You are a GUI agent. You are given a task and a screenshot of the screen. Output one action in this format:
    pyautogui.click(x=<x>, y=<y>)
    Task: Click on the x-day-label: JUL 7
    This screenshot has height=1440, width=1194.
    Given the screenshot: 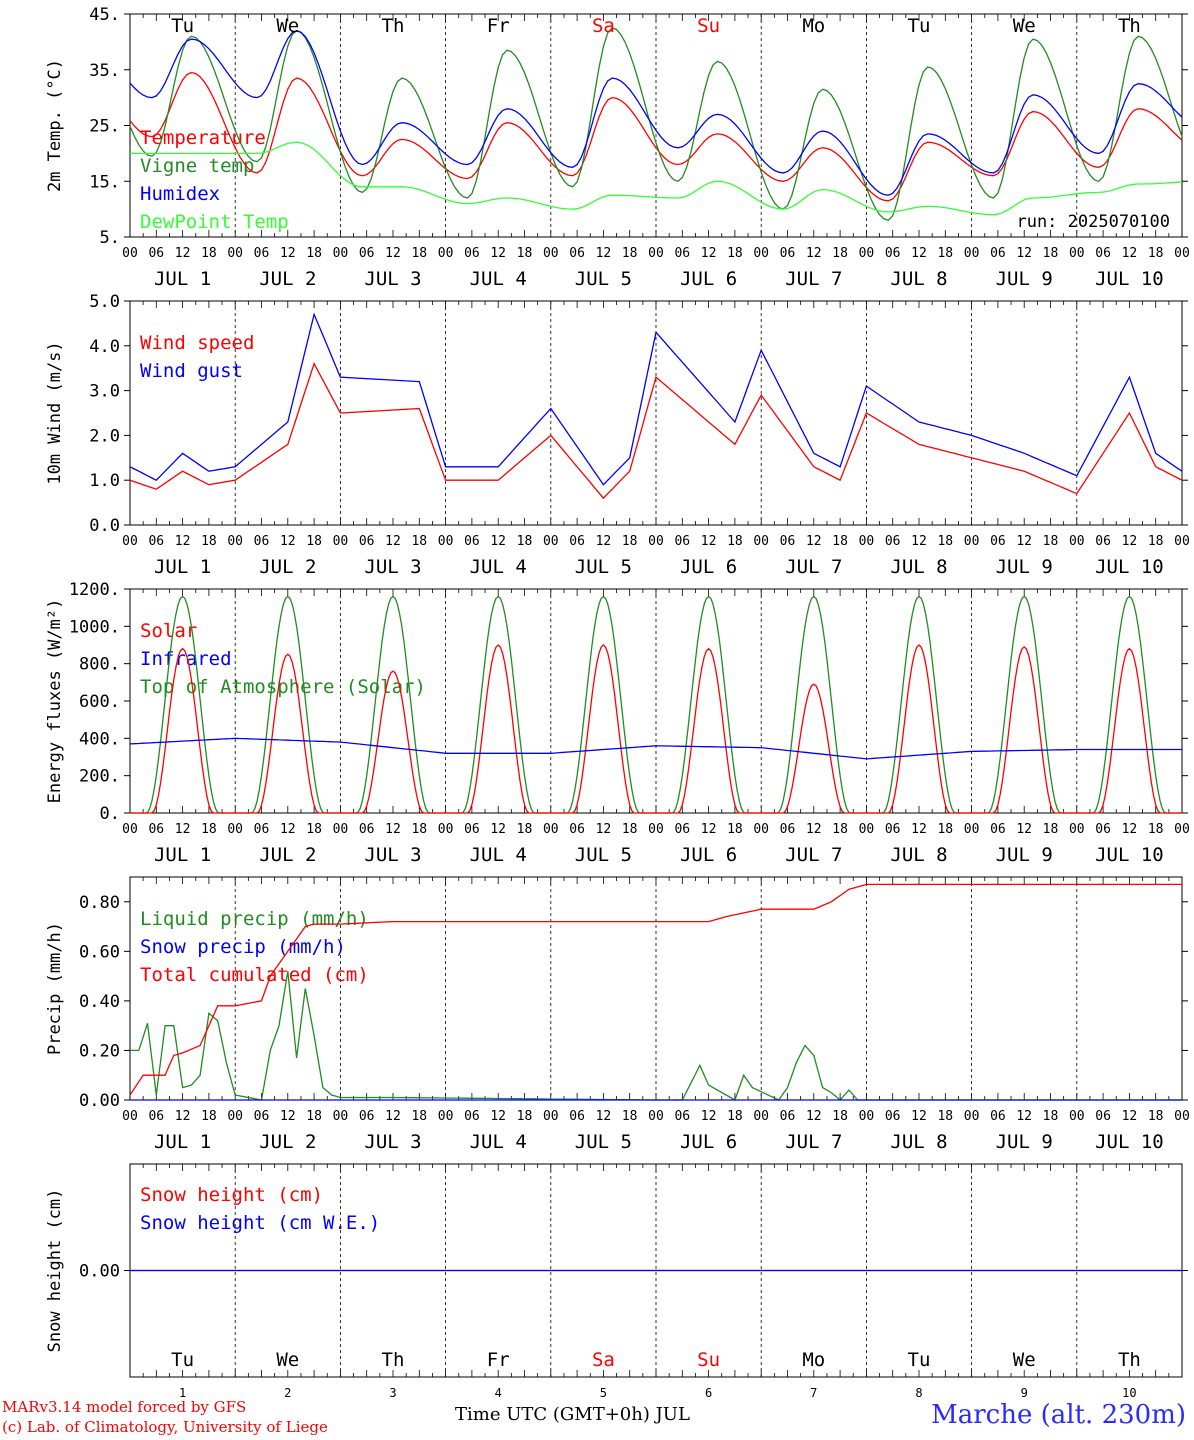 What is the action you would take?
    pyautogui.click(x=813, y=1142)
    